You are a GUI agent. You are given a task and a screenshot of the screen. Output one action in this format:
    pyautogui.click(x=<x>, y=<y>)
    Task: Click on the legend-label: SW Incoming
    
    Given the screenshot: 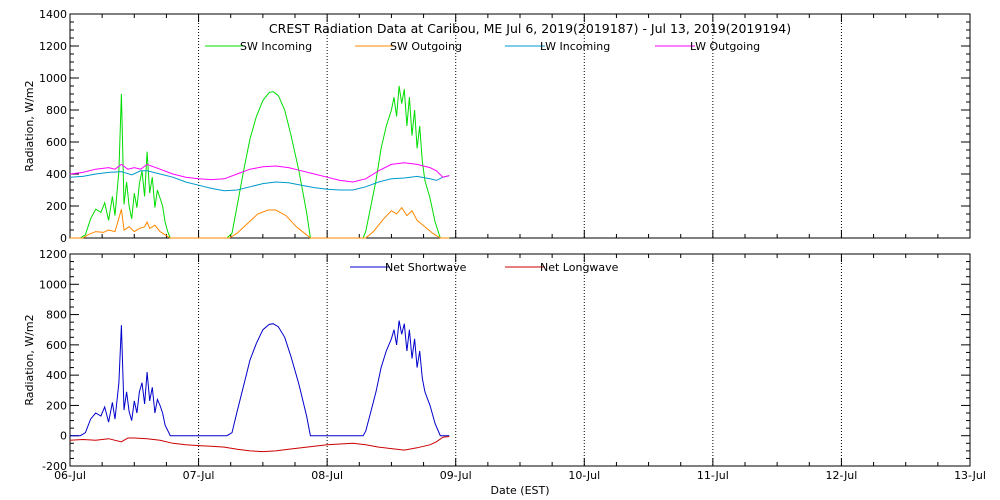 What is the action you would take?
    pyautogui.click(x=276, y=46)
    